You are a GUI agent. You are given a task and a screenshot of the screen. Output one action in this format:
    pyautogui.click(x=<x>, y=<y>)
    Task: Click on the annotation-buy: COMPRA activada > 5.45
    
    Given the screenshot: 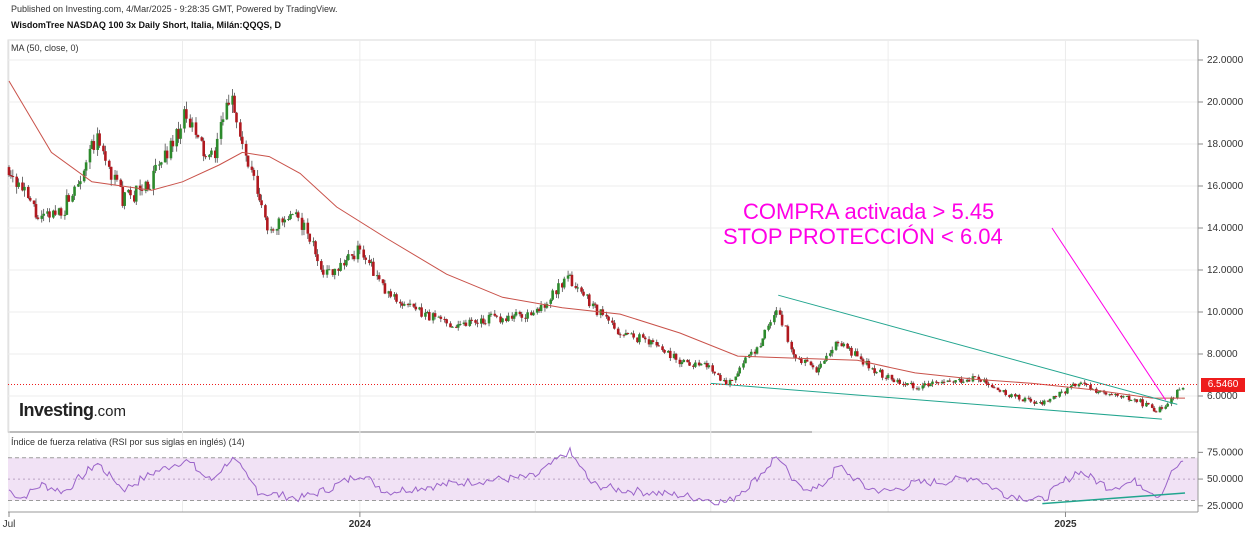 What is the action you would take?
    pyautogui.click(x=869, y=211)
    